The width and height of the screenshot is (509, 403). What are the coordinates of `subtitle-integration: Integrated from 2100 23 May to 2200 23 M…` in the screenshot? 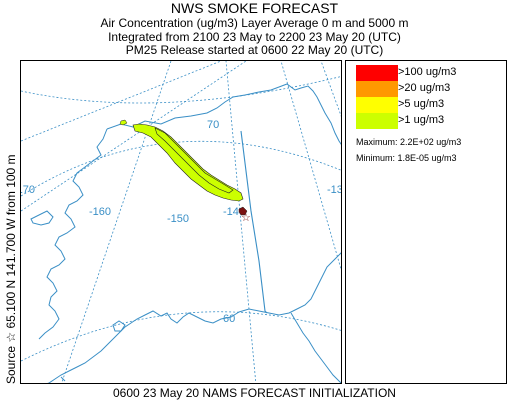 It's located at (254, 37).